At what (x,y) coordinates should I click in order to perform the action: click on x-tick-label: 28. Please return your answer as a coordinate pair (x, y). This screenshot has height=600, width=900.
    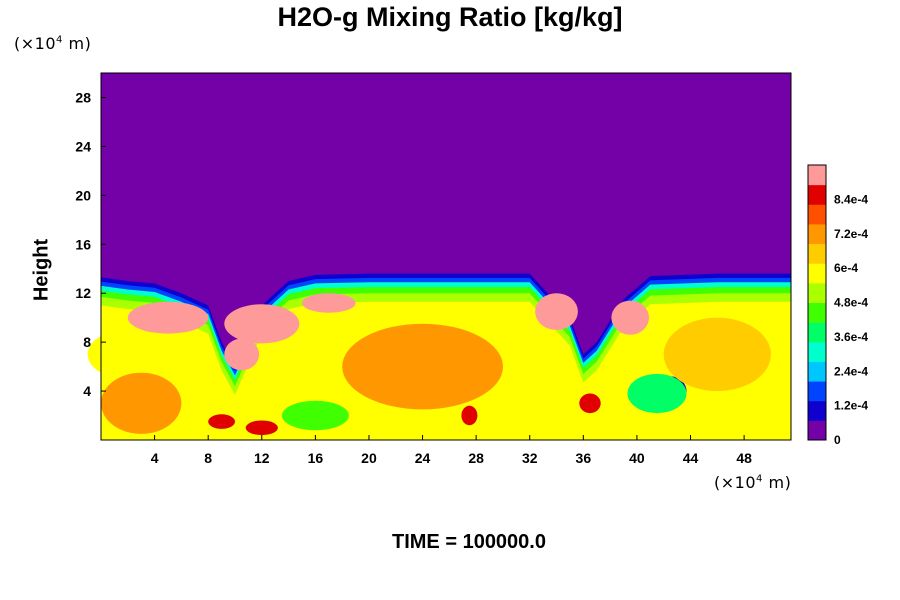
    Looking at the image, I should click on (476, 458).